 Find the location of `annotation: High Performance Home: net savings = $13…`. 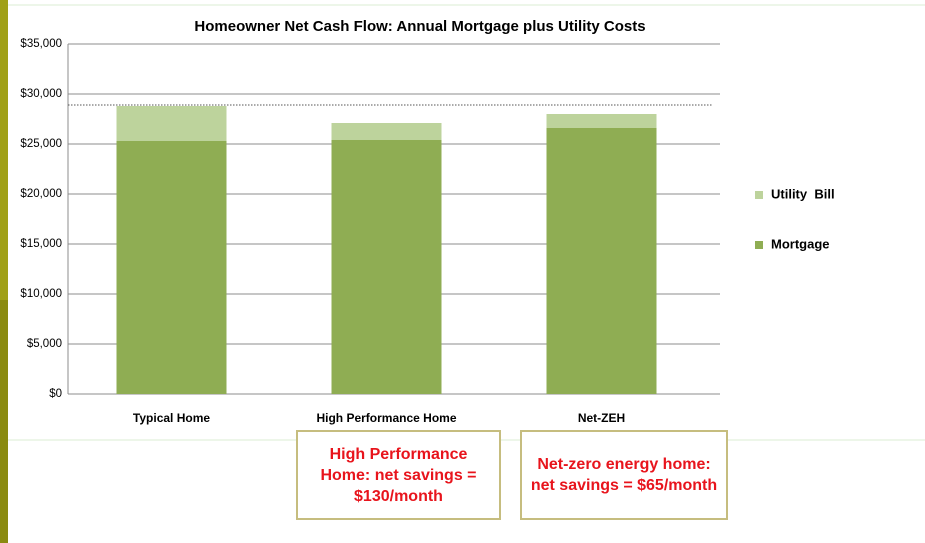

annotation: High Performance Home: net savings = $13… is located at coordinates (398, 475).